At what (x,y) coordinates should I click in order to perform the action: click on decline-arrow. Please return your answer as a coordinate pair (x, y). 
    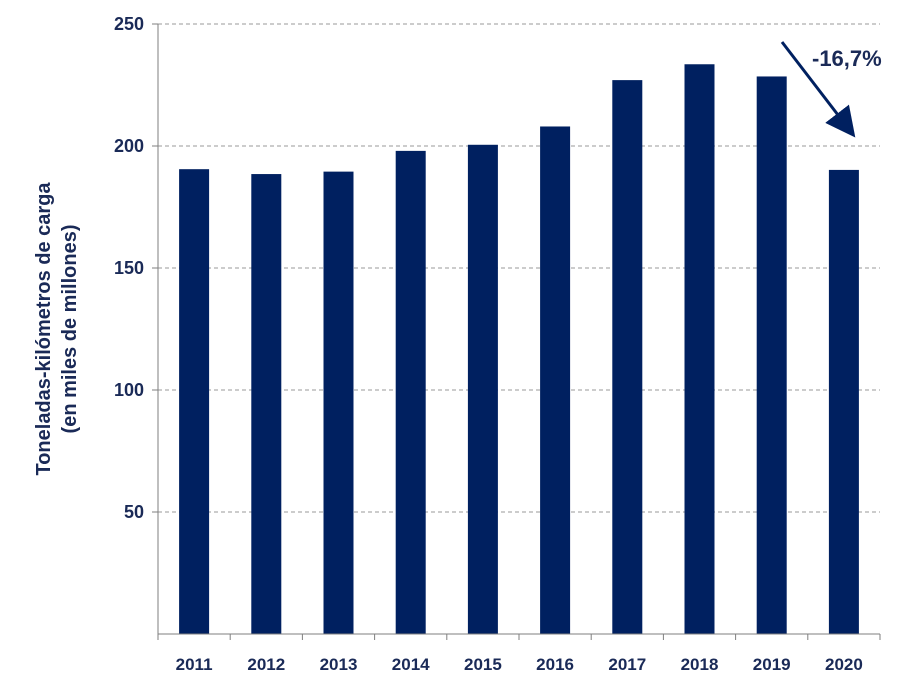
    Looking at the image, I should click on (818, 89).